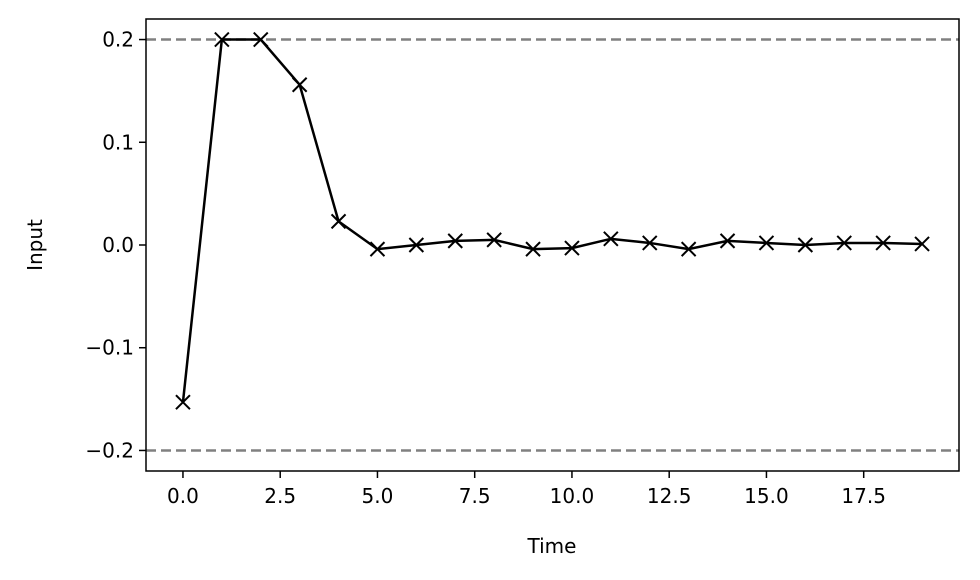 Image resolution: width=980 pixels, height=580 pixels. I want to click on x-tick-label: 17.5, so click(863, 496).